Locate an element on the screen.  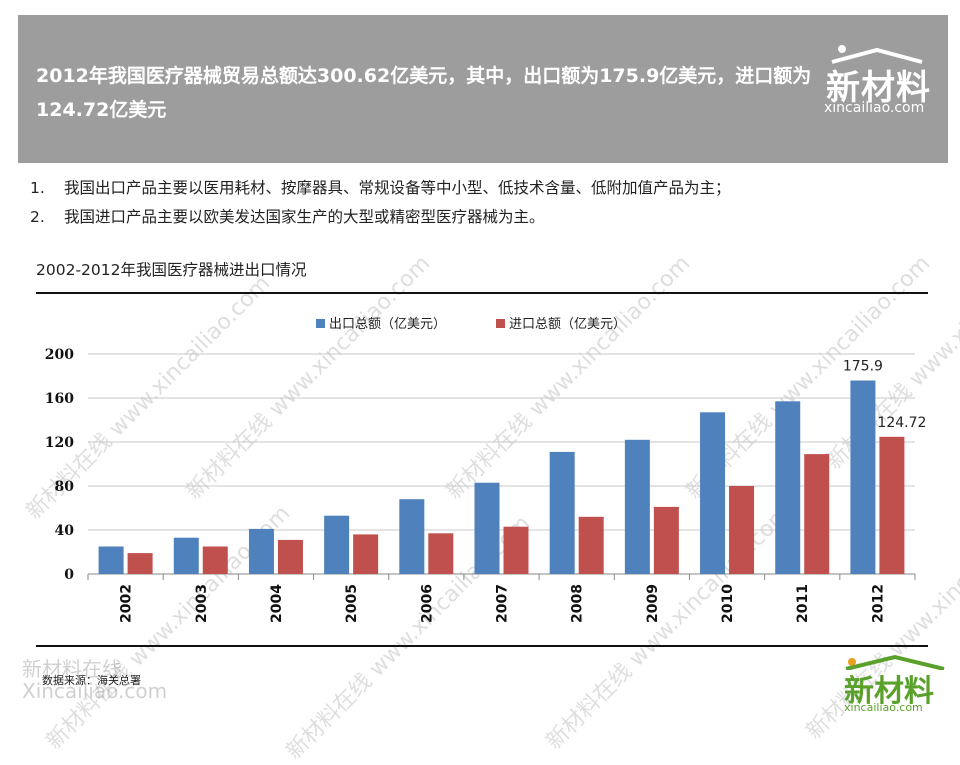
chart-bottom-rule is located at coordinates (482, 646).